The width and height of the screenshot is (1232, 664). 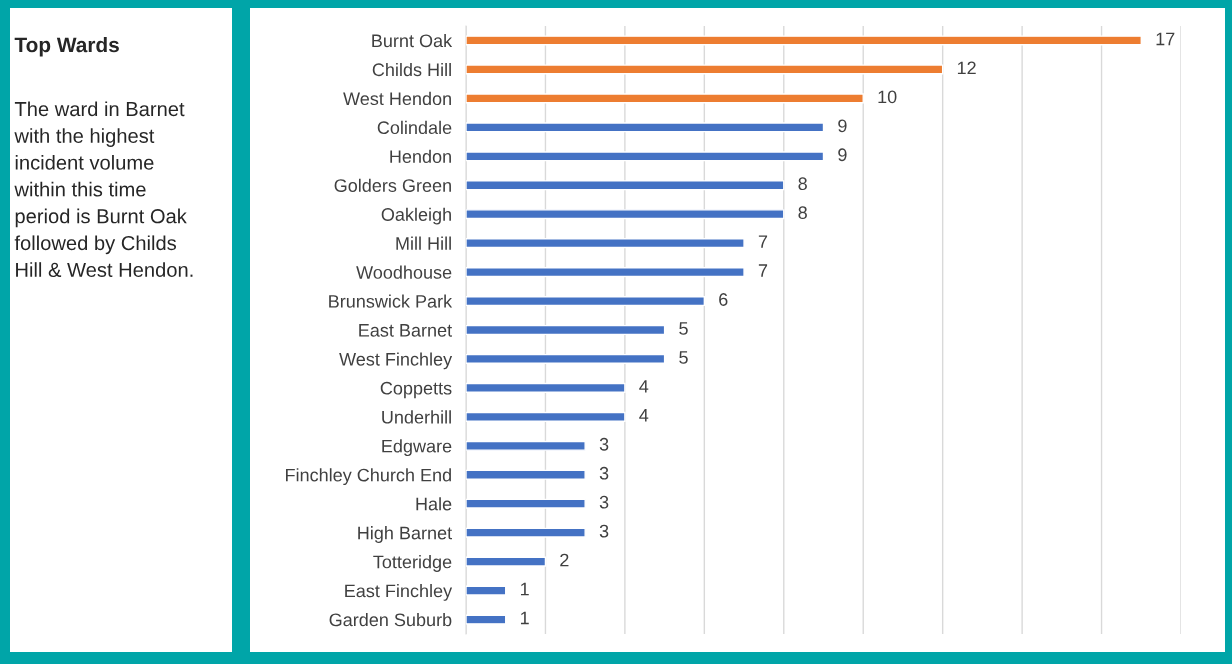 I want to click on y-tick-label: Totteridge, so click(x=412, y=563).